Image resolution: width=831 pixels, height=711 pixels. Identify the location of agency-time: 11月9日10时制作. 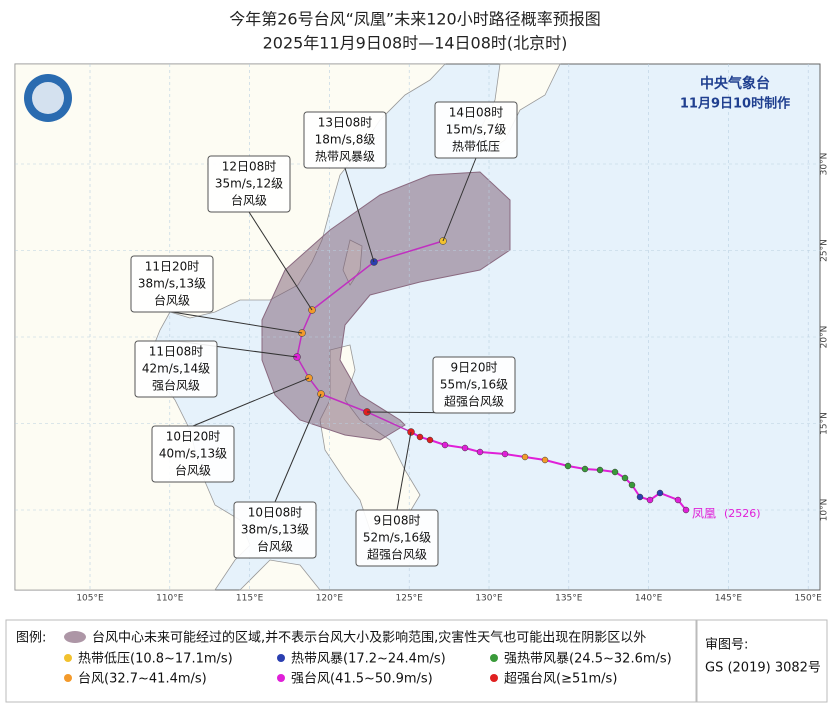
(735, 104).